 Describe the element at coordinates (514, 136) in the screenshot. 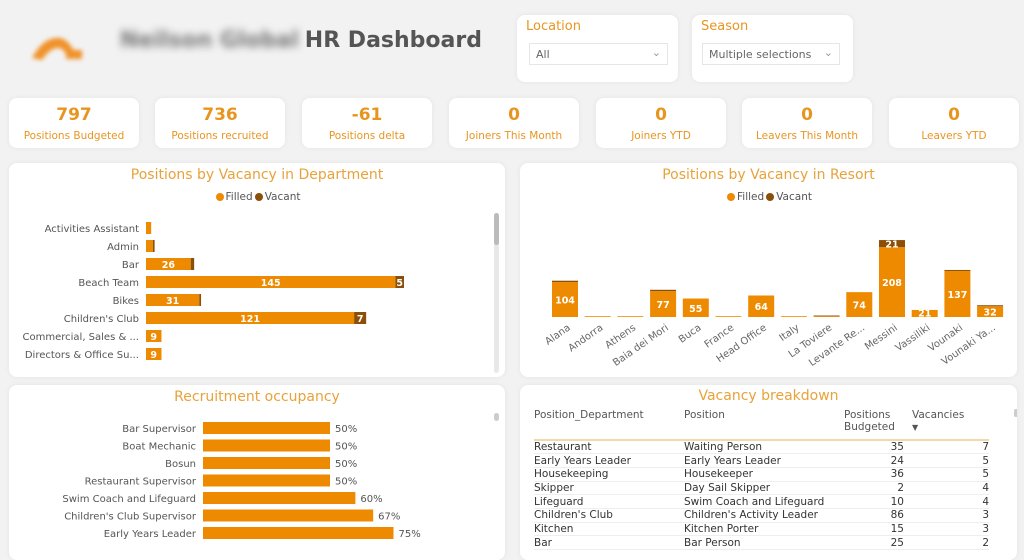

I see `kpi-label: Joiners This Month` at that location.